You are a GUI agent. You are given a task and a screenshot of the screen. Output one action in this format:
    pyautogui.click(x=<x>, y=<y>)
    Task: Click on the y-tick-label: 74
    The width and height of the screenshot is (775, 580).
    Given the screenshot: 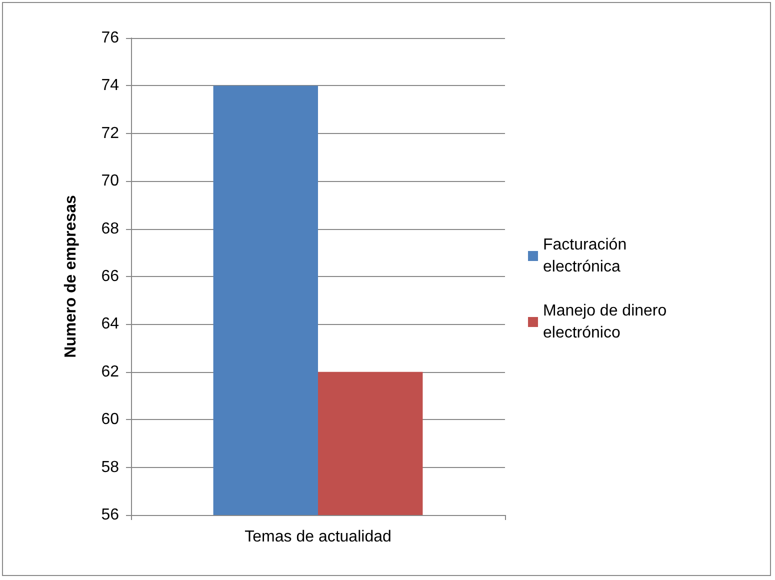 What is the action you would take?
    pyautogui.click(x=110, y=85)
    